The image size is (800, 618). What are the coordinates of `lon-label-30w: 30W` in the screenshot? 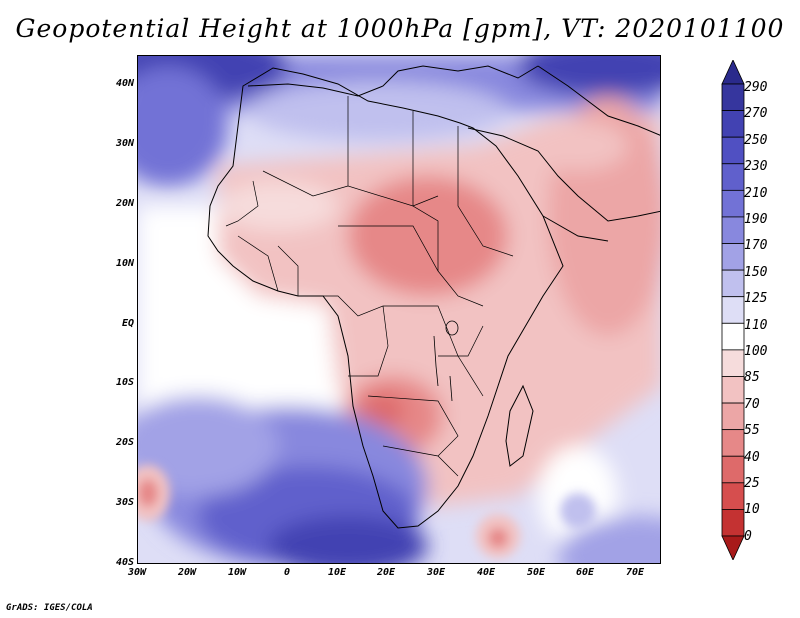 It's located at (137, 572).